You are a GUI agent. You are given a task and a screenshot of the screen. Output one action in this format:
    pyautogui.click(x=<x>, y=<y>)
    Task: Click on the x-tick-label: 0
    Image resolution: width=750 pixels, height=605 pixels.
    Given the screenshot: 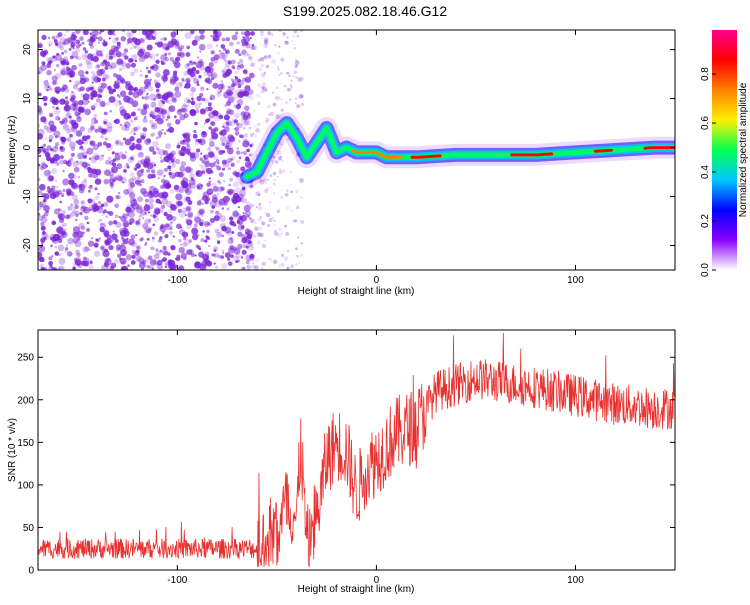 What is the action you would take?
    pyautogui.click(x=377, y=580)
    